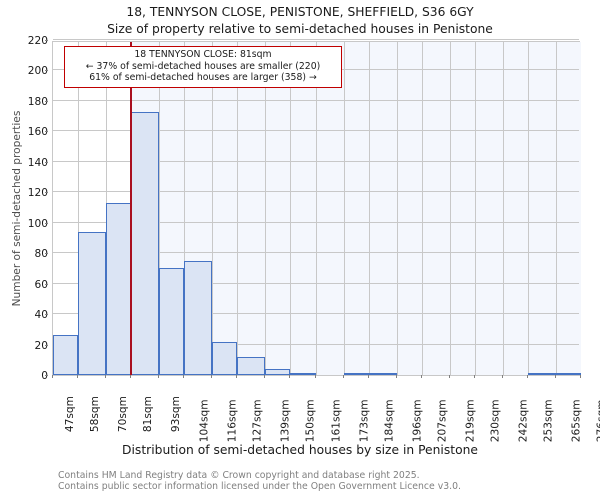  What do you see at coordinates (576, 421) in the screenshot?
I see `x-axis-tick-label: 265sqm` at bounding box center [576, 421].